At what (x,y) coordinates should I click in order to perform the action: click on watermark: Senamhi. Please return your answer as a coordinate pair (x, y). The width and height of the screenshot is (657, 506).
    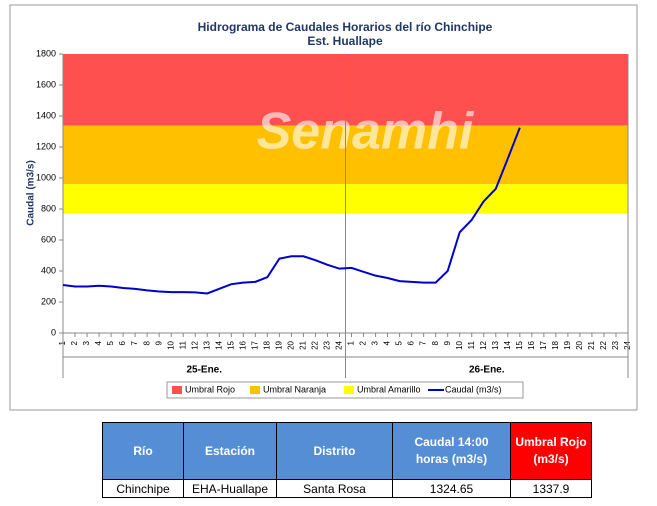
    Looking at the image, I should click on (366, 132).